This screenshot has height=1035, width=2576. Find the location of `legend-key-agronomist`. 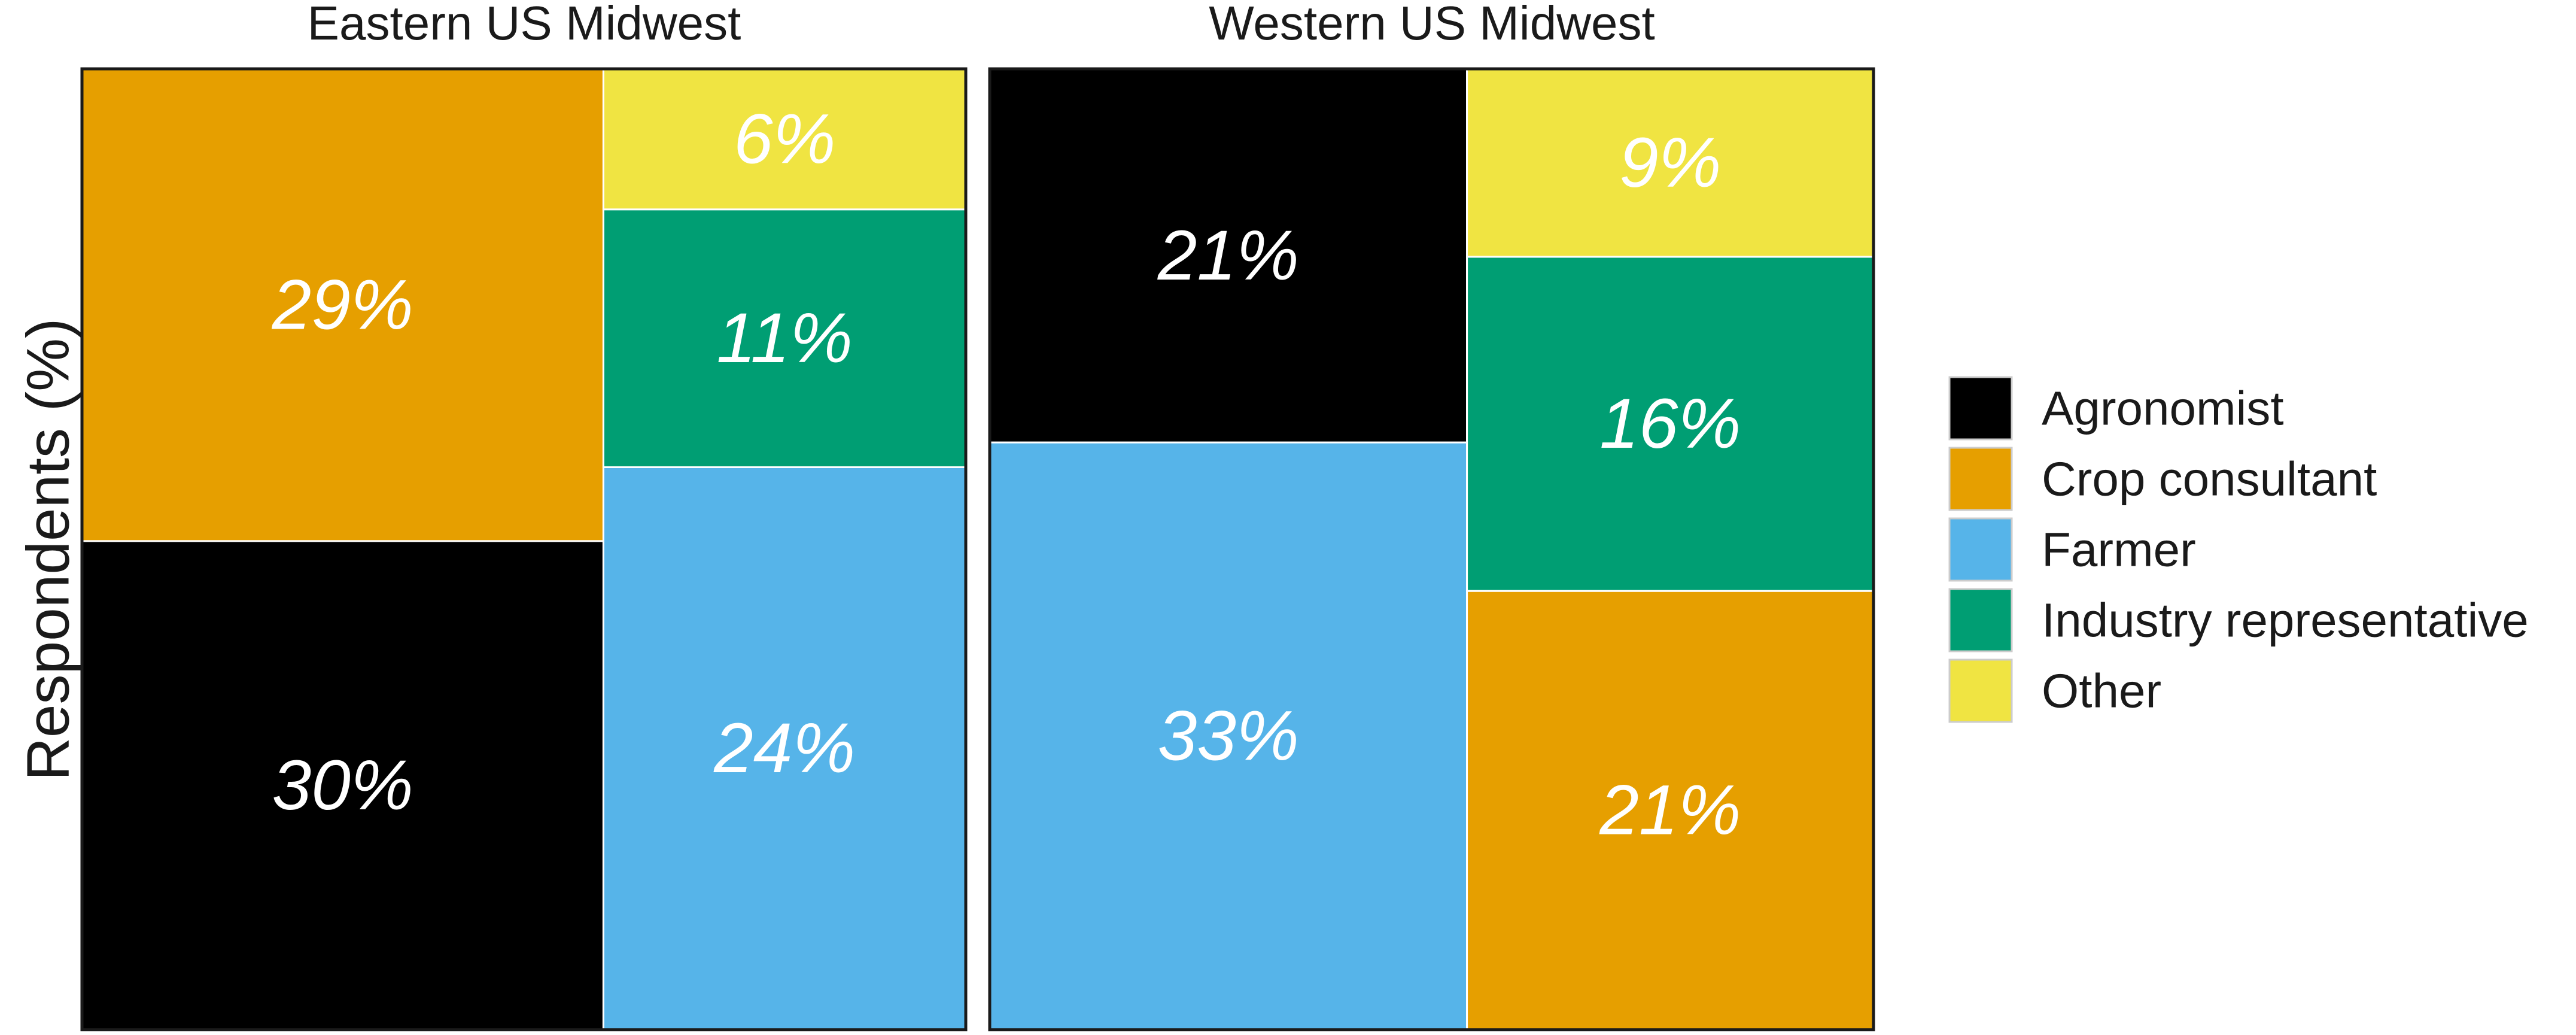

legend-key-agronomist is located at coordinates (1981, 408).